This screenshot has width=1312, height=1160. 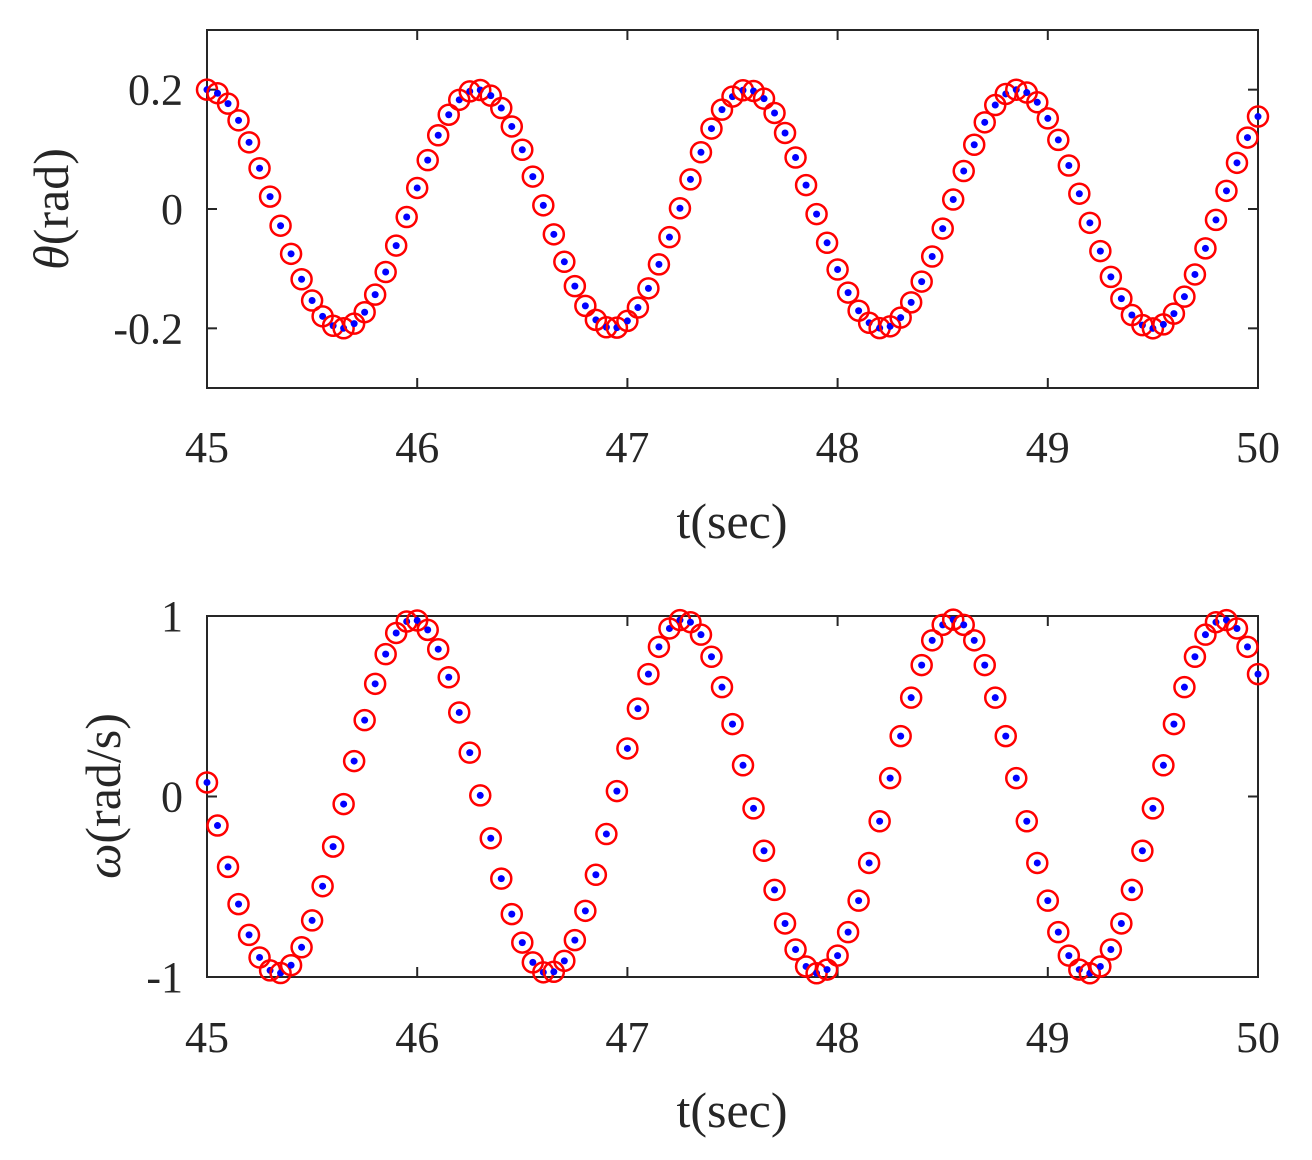 I want to click on omega-ytick-label: 1, so click(x=172, y=616).